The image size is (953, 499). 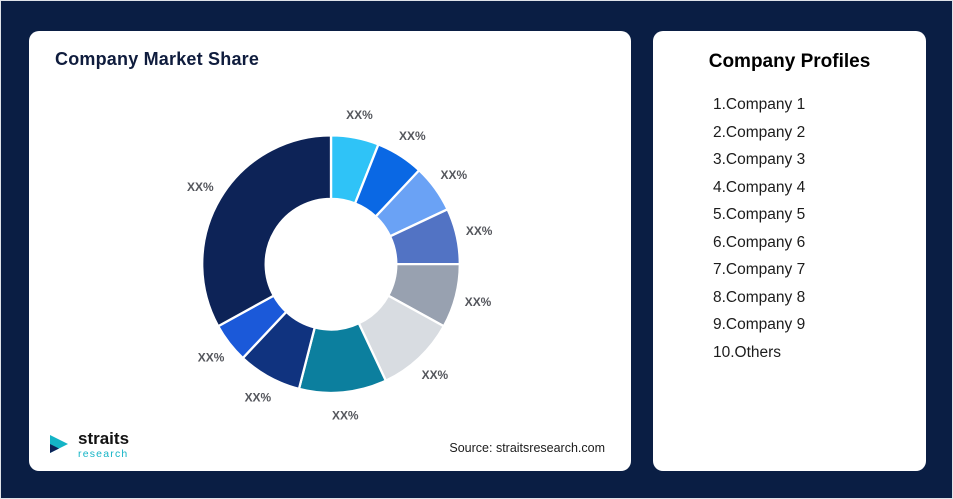 What do you see at coordinates (747, 352) in the screenshot?
I see `company-list-item: 10.Others` at bounding box center [747, 352].